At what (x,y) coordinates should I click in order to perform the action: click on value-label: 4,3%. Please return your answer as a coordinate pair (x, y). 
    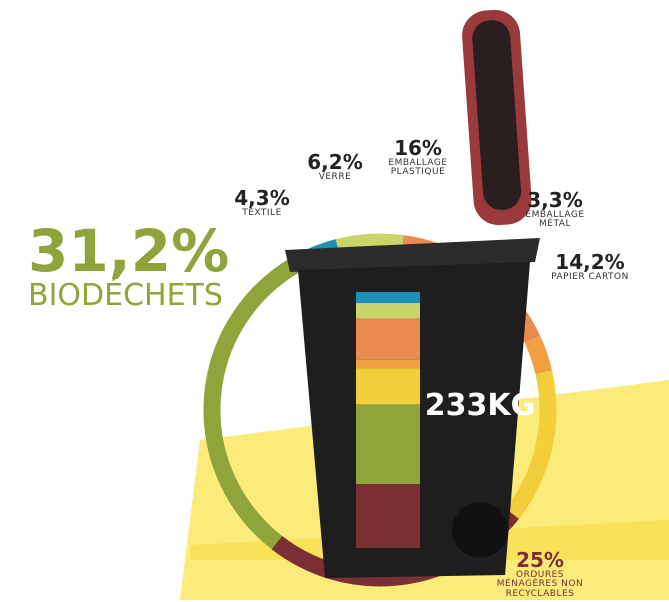
    Looking at the image, I should click on (262, 198).